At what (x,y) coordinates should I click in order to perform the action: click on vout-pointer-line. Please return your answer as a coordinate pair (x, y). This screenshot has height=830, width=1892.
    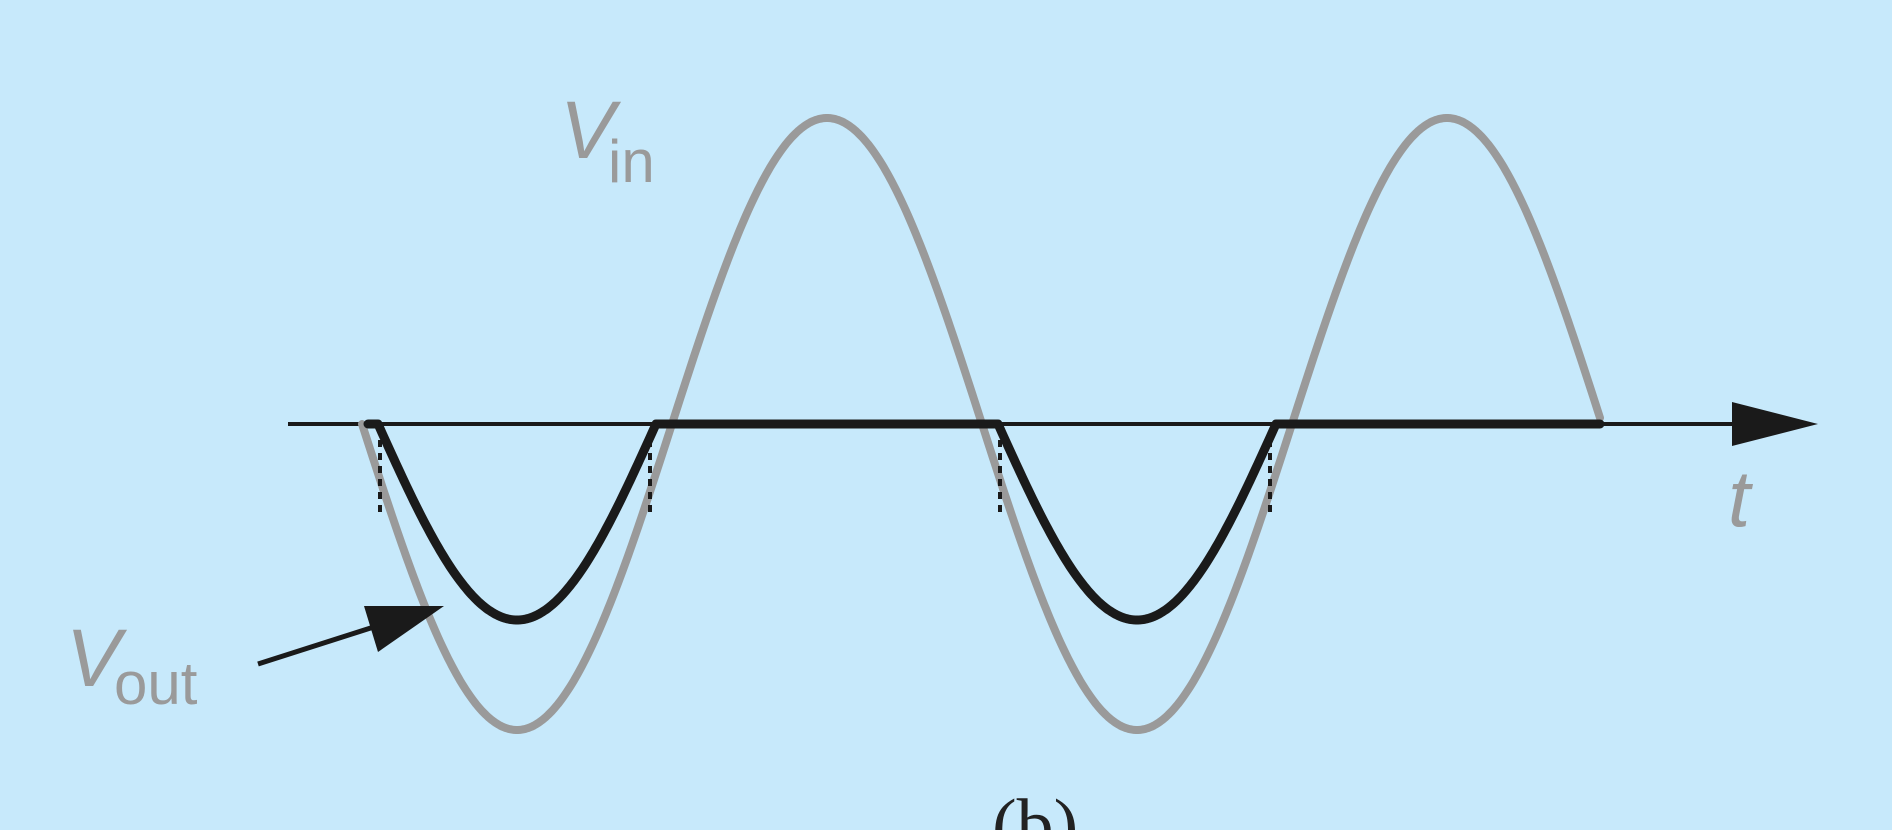
    Looking at the image, I should click on (319, 644).